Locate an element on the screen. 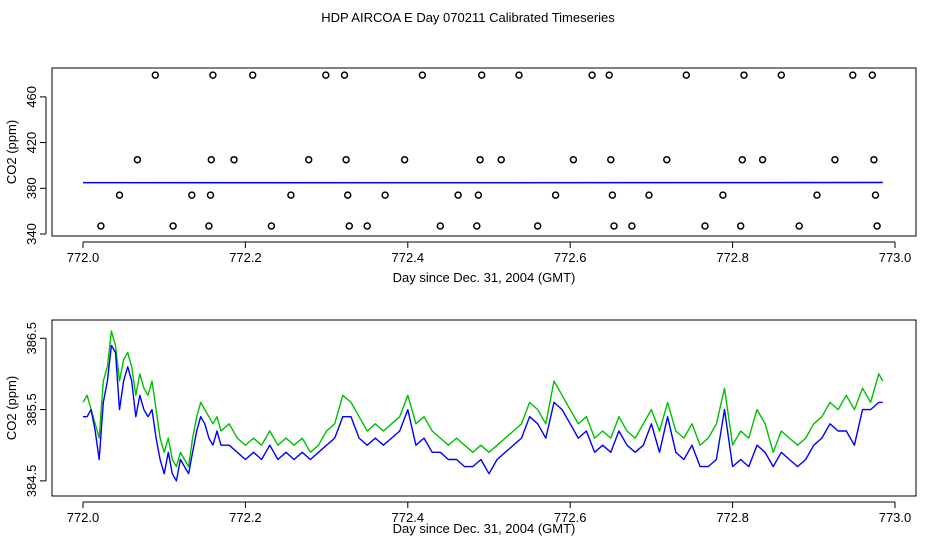 Image resolution: width=936 pixels, height=540 pixels. bottom-x-tick-label: 773.0 is located at coordinates (895, 517).